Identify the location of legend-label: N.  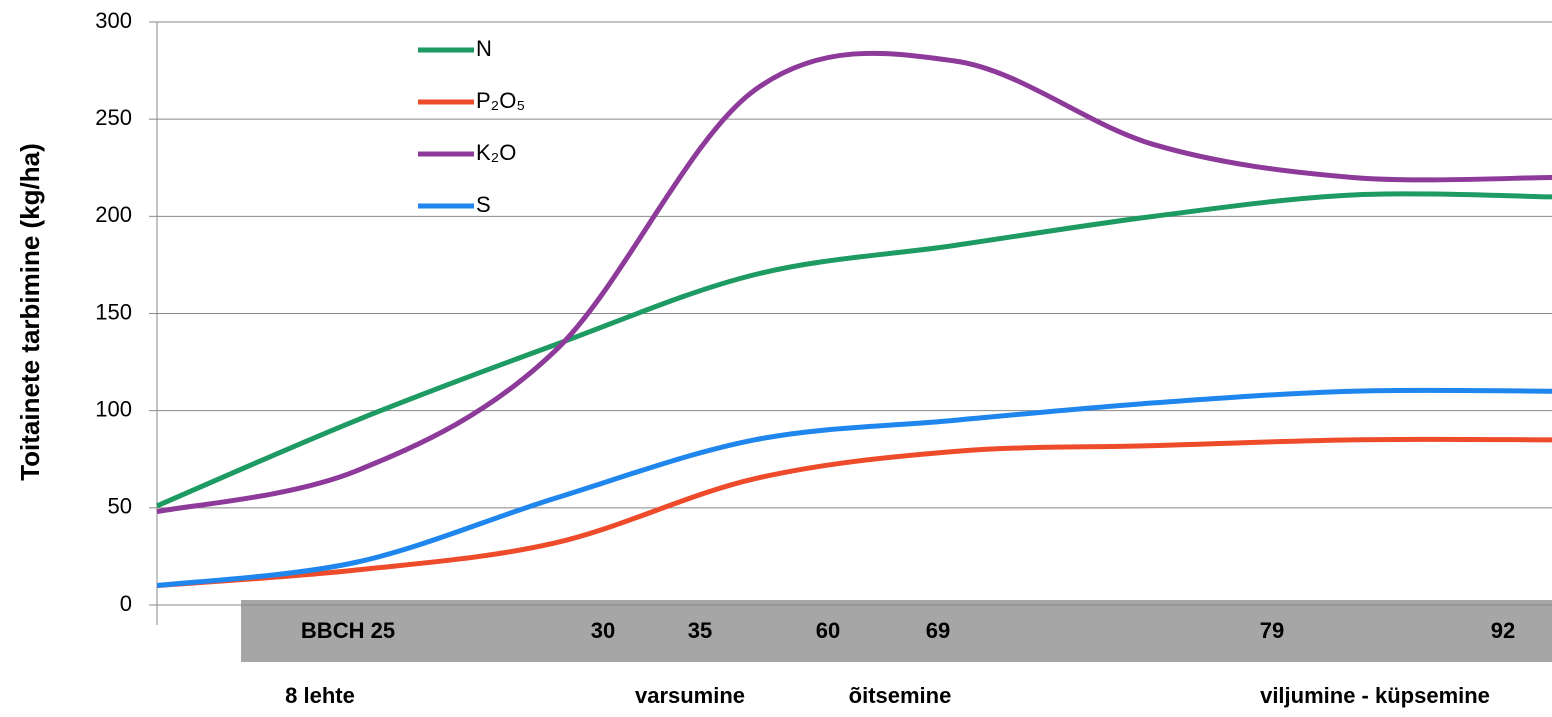
(484, 48).